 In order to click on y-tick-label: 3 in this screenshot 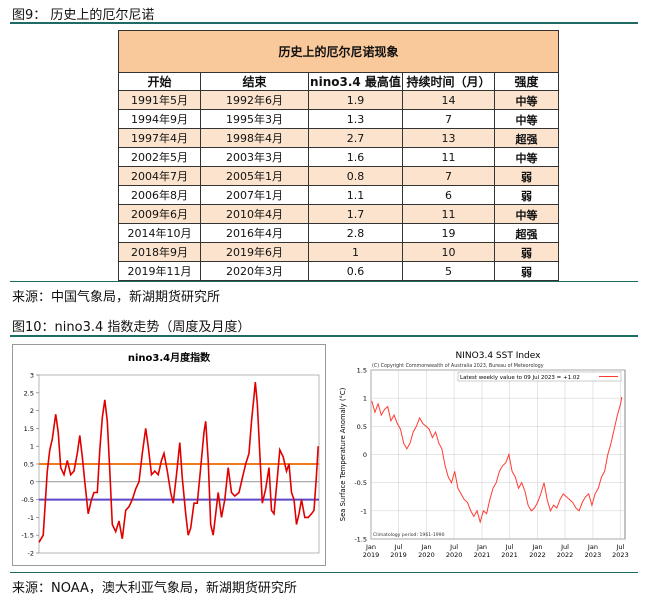, I will do `click(32, 376)`.